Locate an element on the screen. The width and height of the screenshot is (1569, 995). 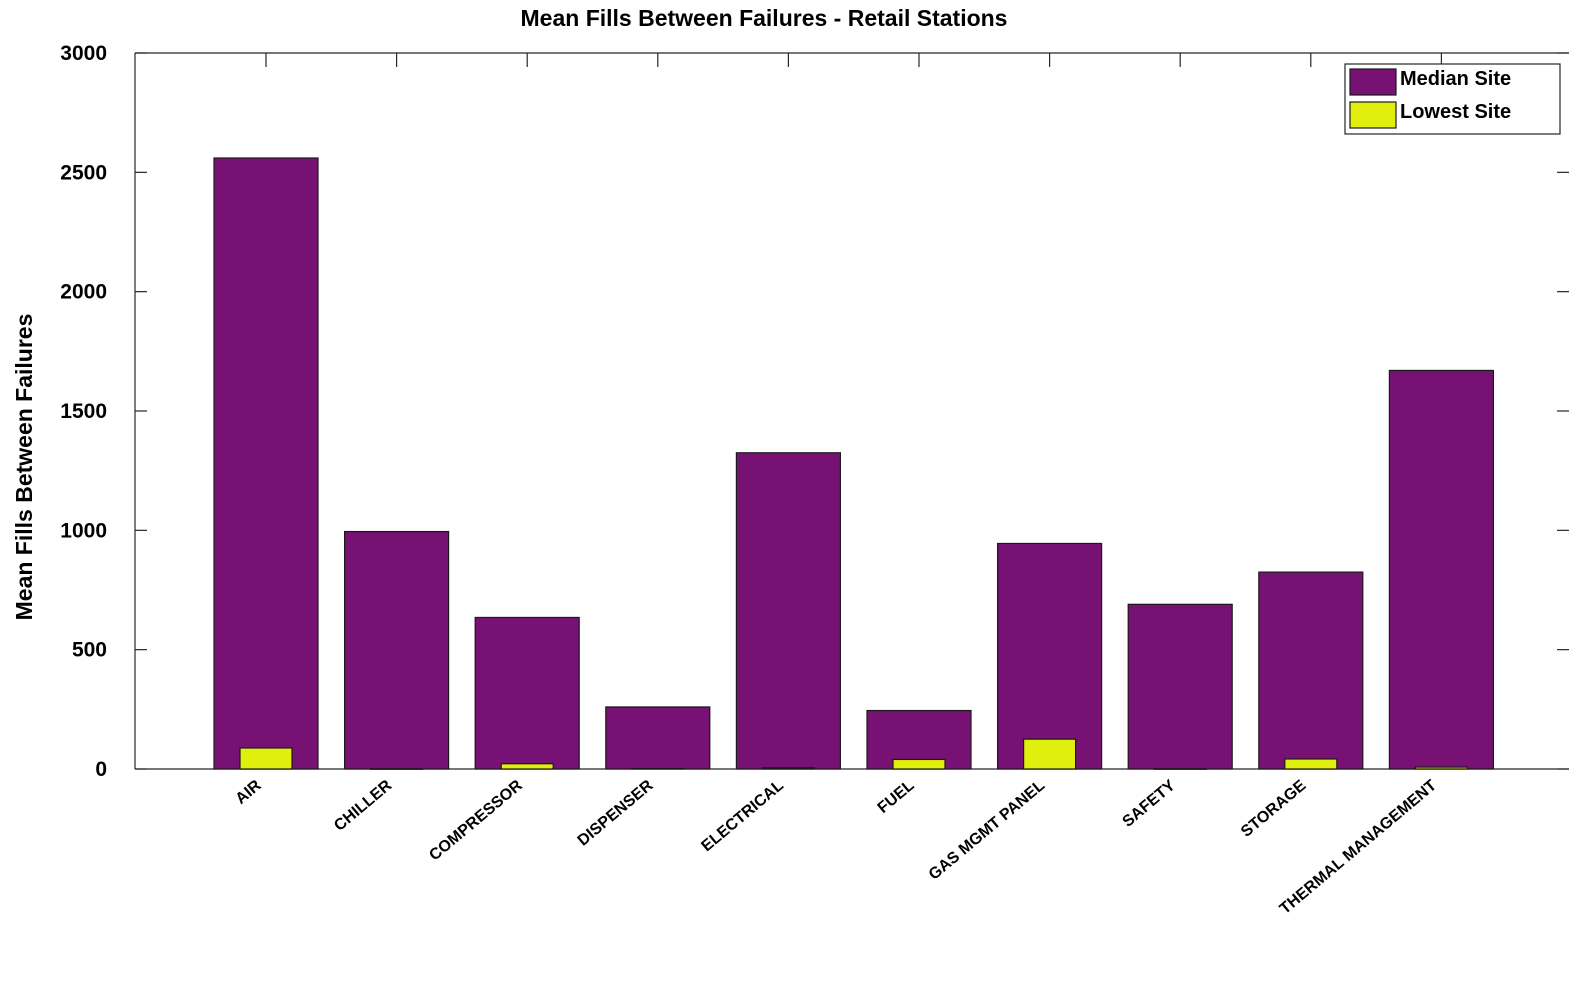
x-tick-label: ELECTRICAL is located at coordinates (742, 816).